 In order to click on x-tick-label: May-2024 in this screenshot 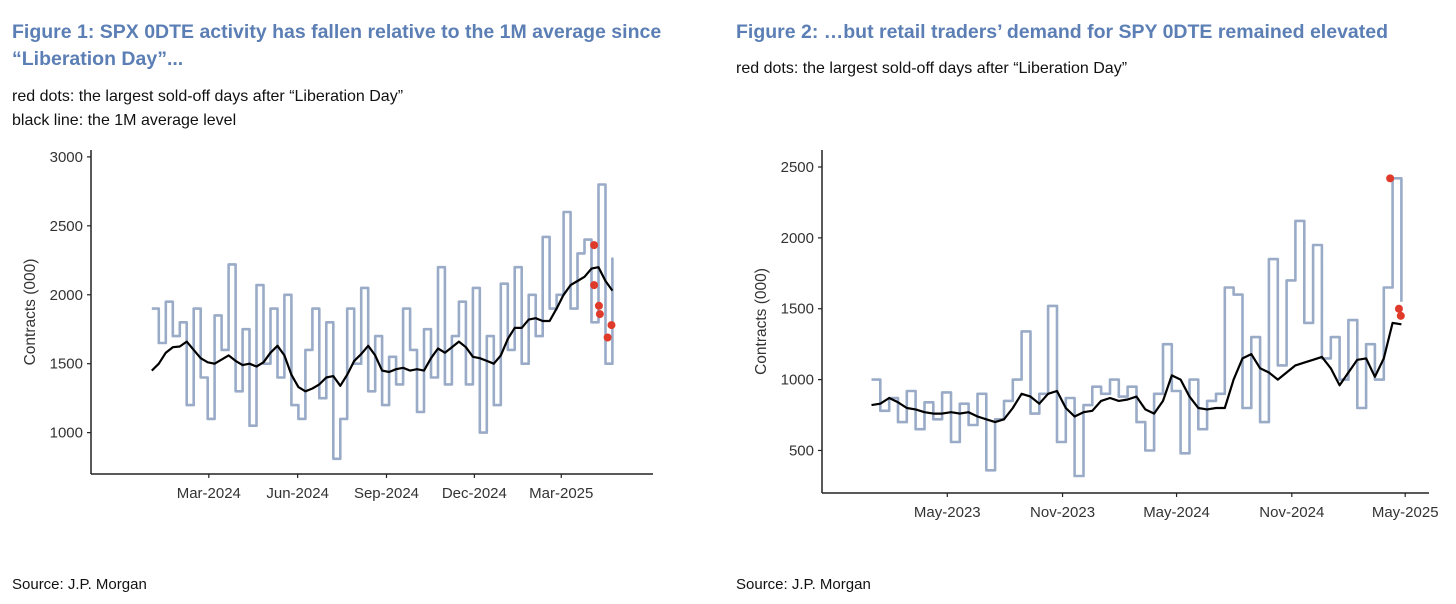, I will do `click(1176, 512)`.